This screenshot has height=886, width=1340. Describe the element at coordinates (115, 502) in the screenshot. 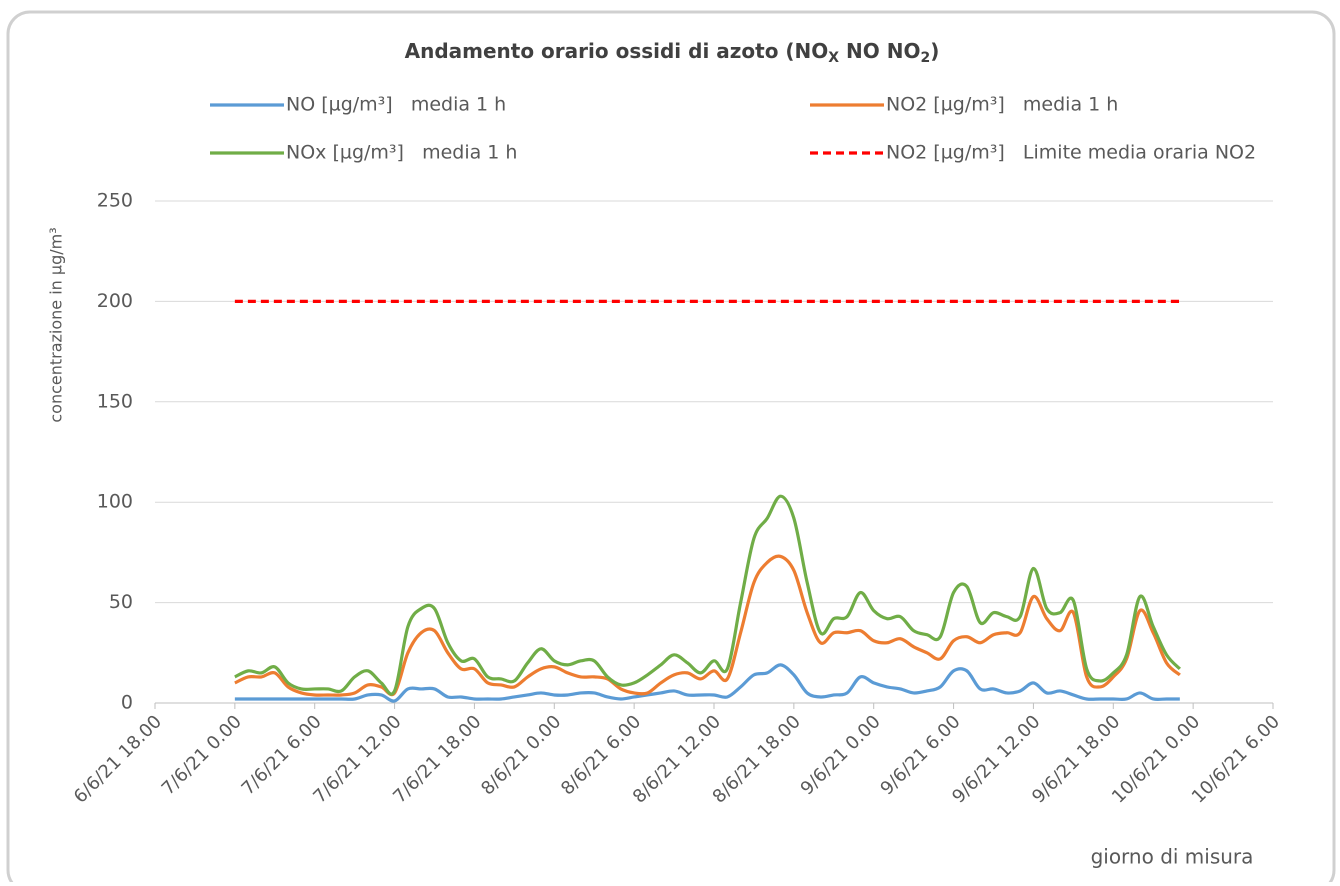

I see `y-tick-label: 100` at that location.